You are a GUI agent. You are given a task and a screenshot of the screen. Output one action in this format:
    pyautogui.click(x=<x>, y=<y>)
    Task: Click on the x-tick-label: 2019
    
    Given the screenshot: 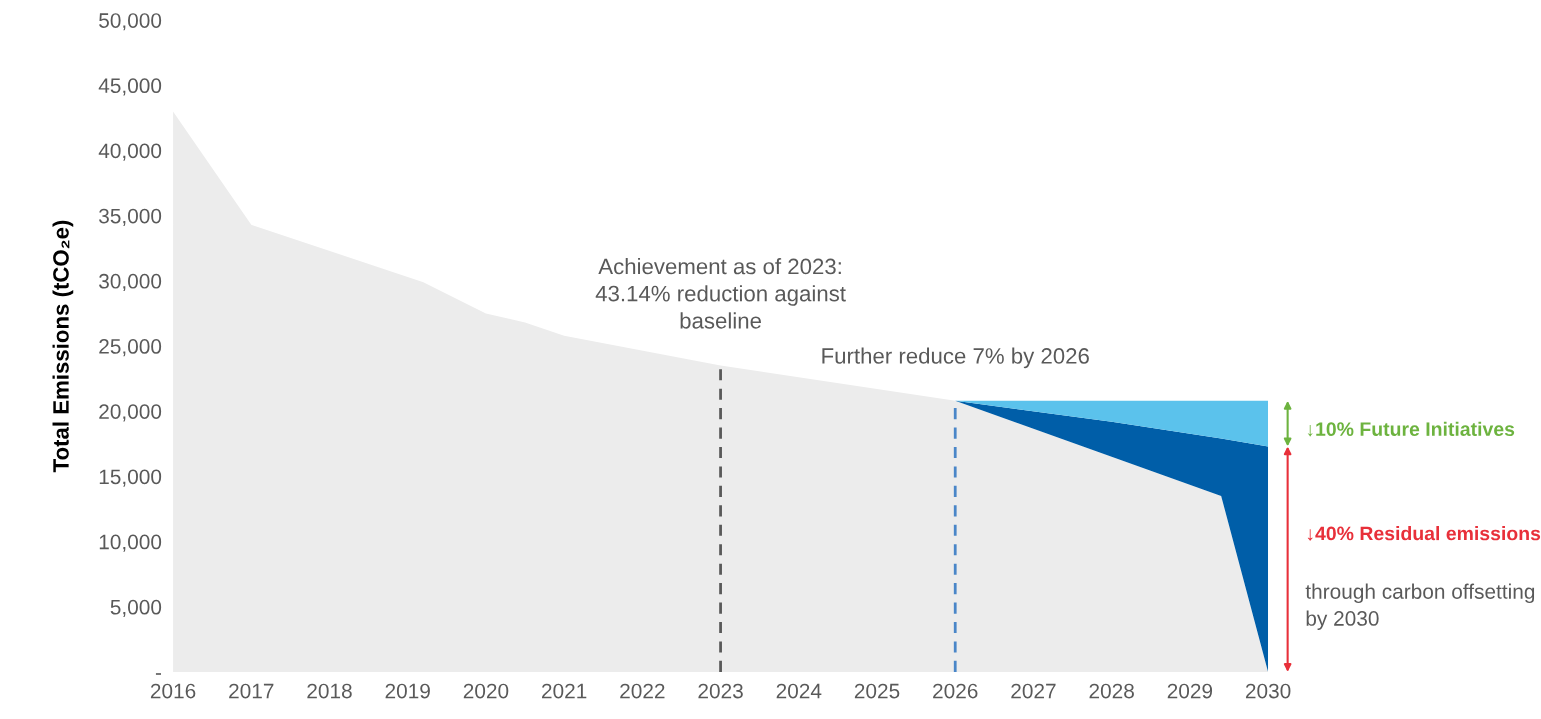 What is the action you would take?
    pyautogui.click(x=407, y=691)
    